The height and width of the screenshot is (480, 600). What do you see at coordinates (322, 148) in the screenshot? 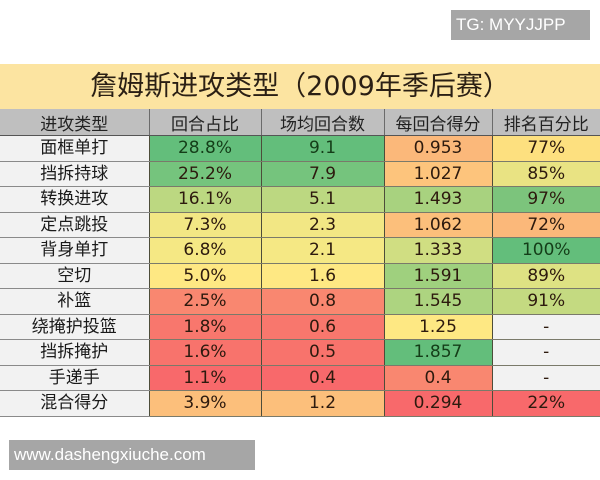
I see `per-game-cell: 9.1` at bounding box center [322, 148].